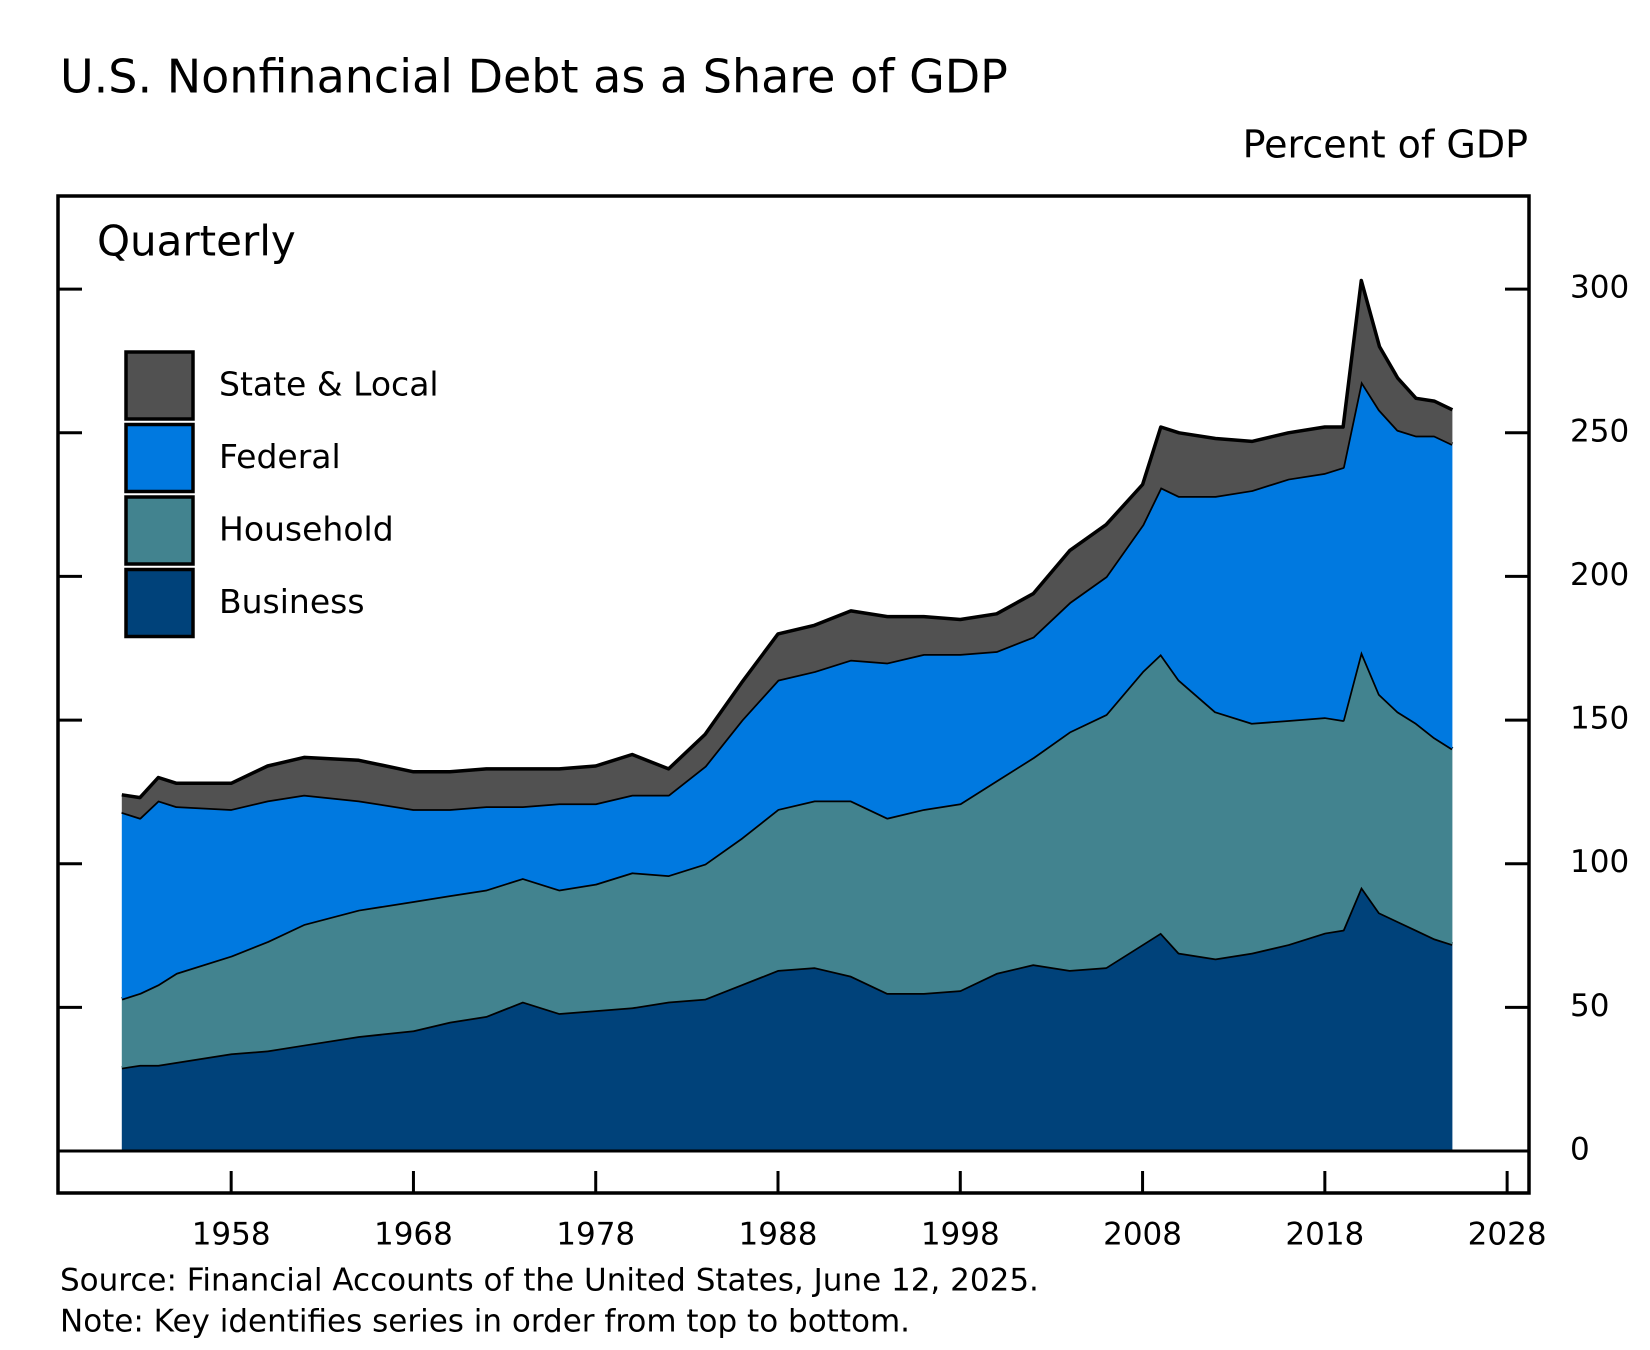 The image size is (1650, 1350). I want to click on chart-title: U.S. Nonfinancial Debt as a Share of GDP, so click(534, 77).